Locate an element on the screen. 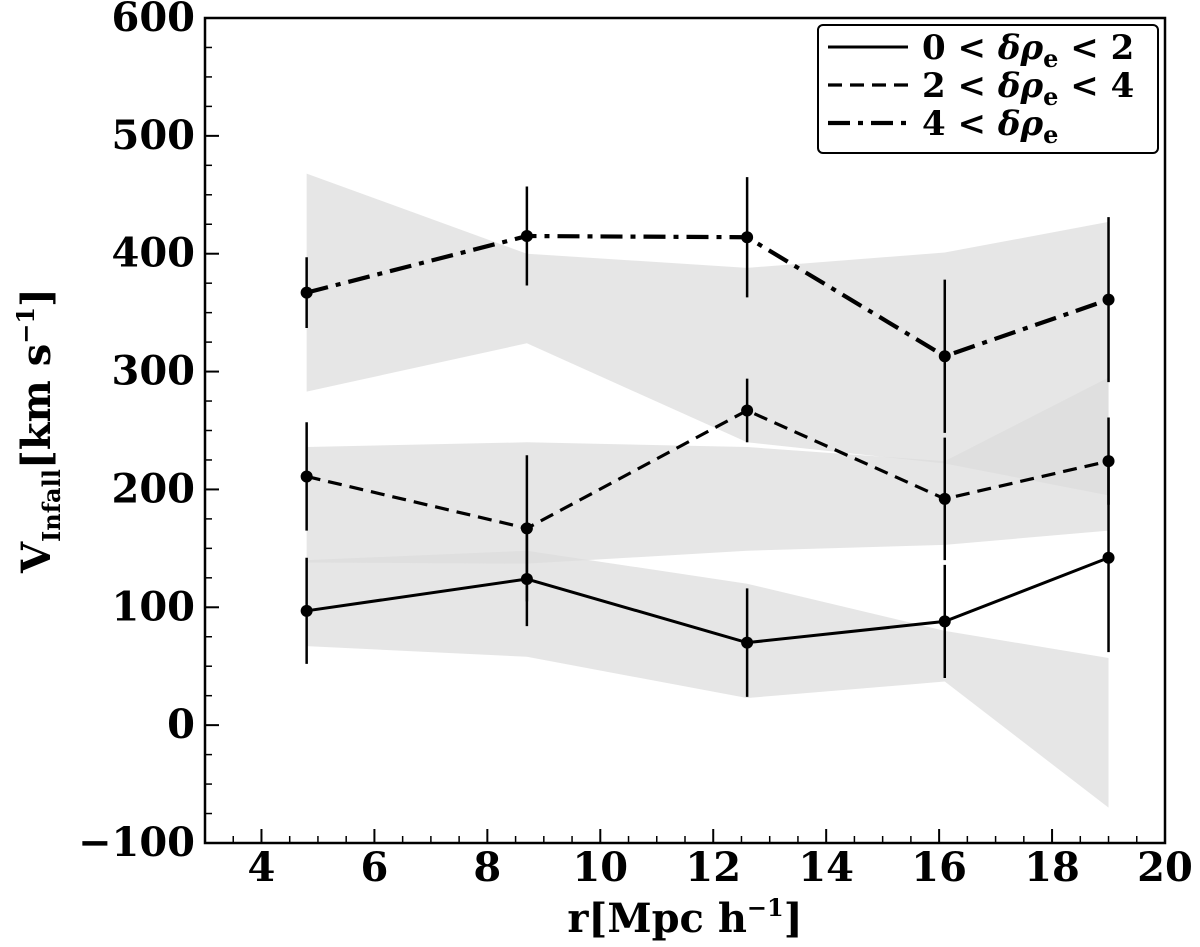 This screenshot has height=947, width=1200. y-axis-label-subscript: Infall is located at coordinates (51, 505).